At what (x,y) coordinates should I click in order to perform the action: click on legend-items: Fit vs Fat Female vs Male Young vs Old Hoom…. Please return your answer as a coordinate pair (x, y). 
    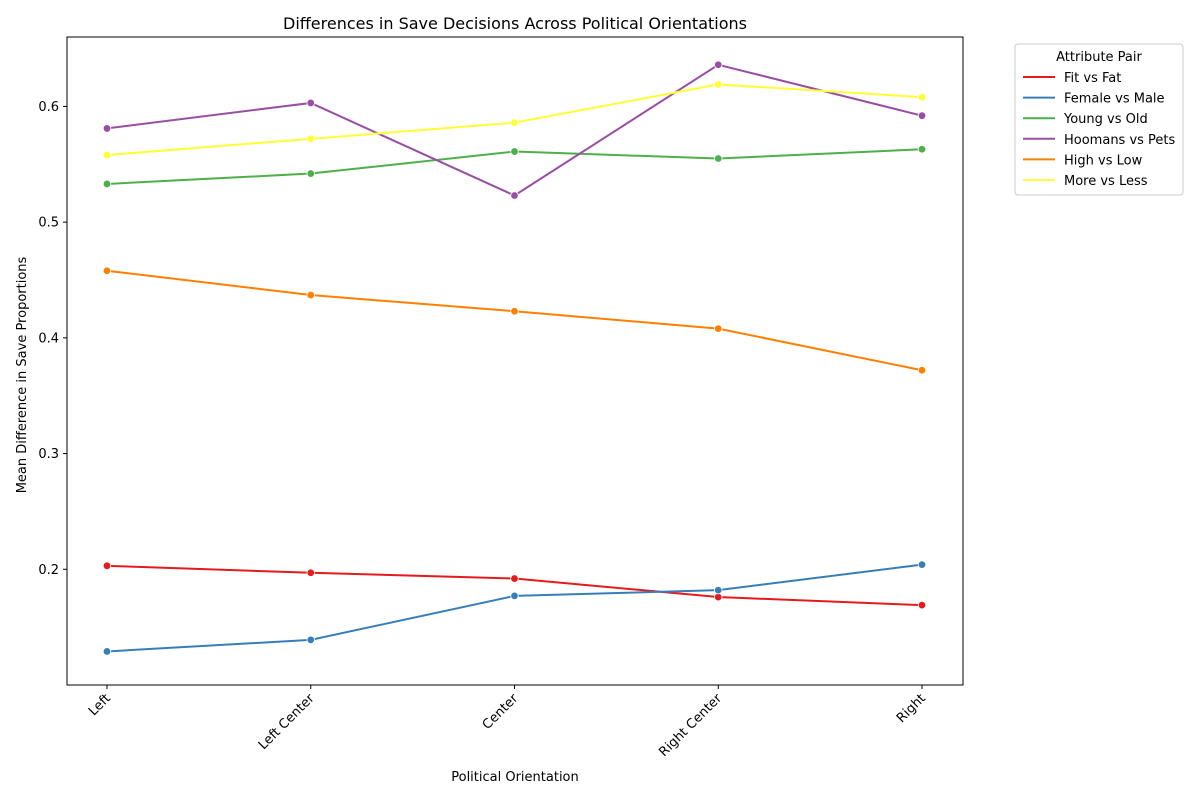
    Looking at the image, I should click on (1099, 130).